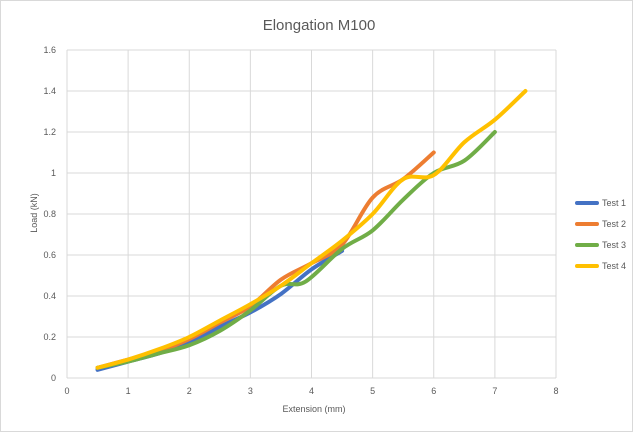 The width and height of the screenshot is (633, 432). I want to click on y-tick-label: 1.2, so click(49, 132).